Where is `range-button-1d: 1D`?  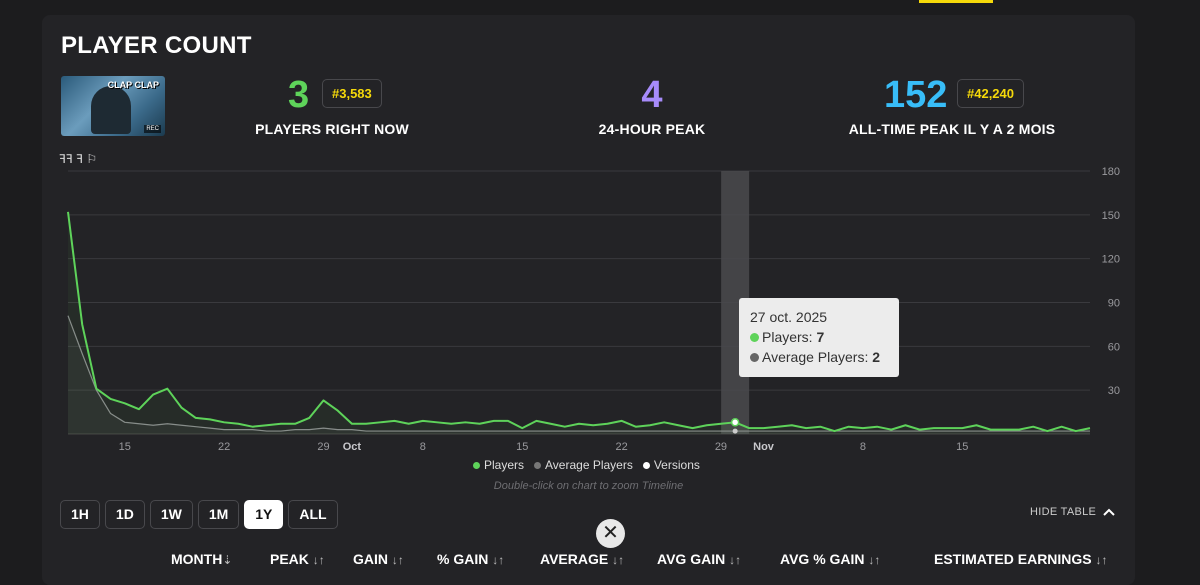
range-button-1d: 1D is located at coordinates (124, 514).